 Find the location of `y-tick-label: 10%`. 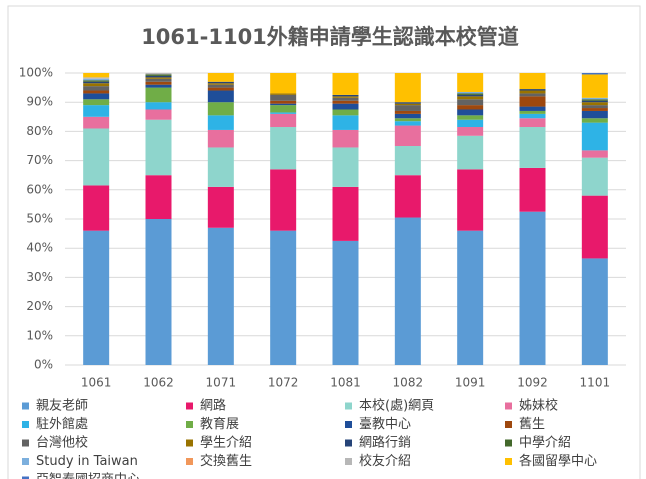

y-tick-label: 10% is located at coordinates (39, 335).